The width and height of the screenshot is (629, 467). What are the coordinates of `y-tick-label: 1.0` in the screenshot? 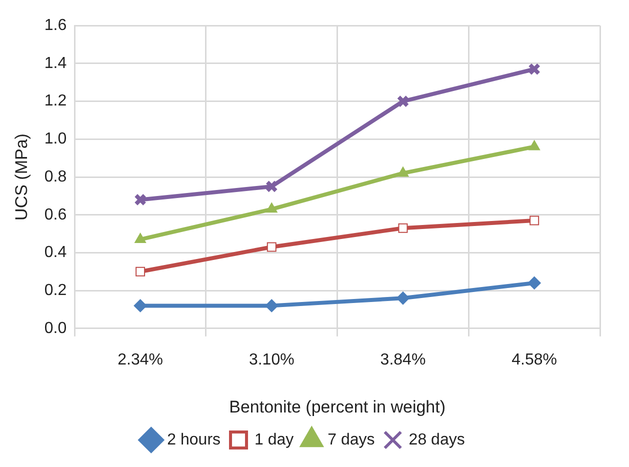 It's located at (55, 139).